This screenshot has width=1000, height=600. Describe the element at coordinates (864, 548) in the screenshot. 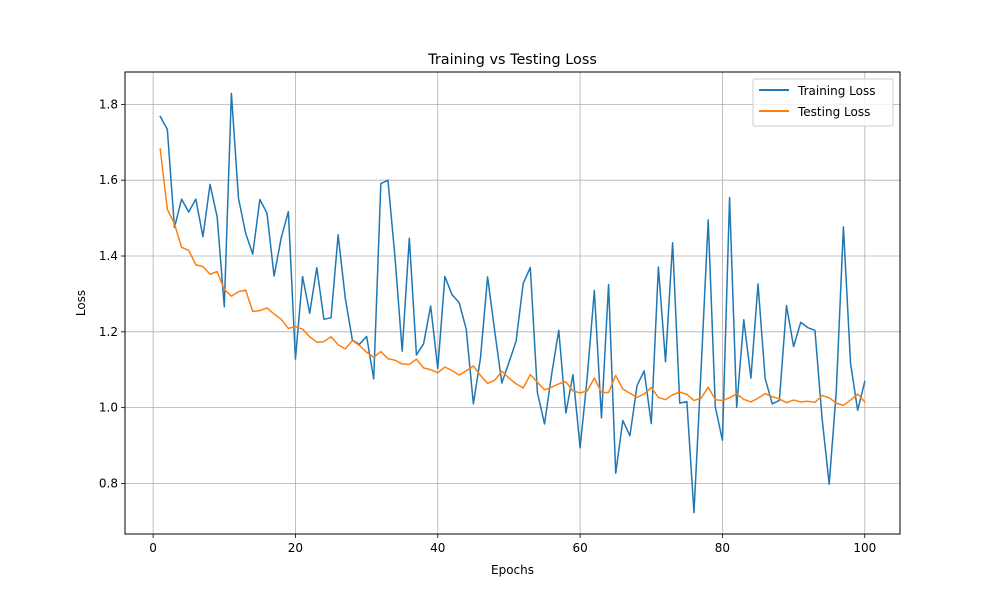

I see `x-tick-label: 100` at that location.